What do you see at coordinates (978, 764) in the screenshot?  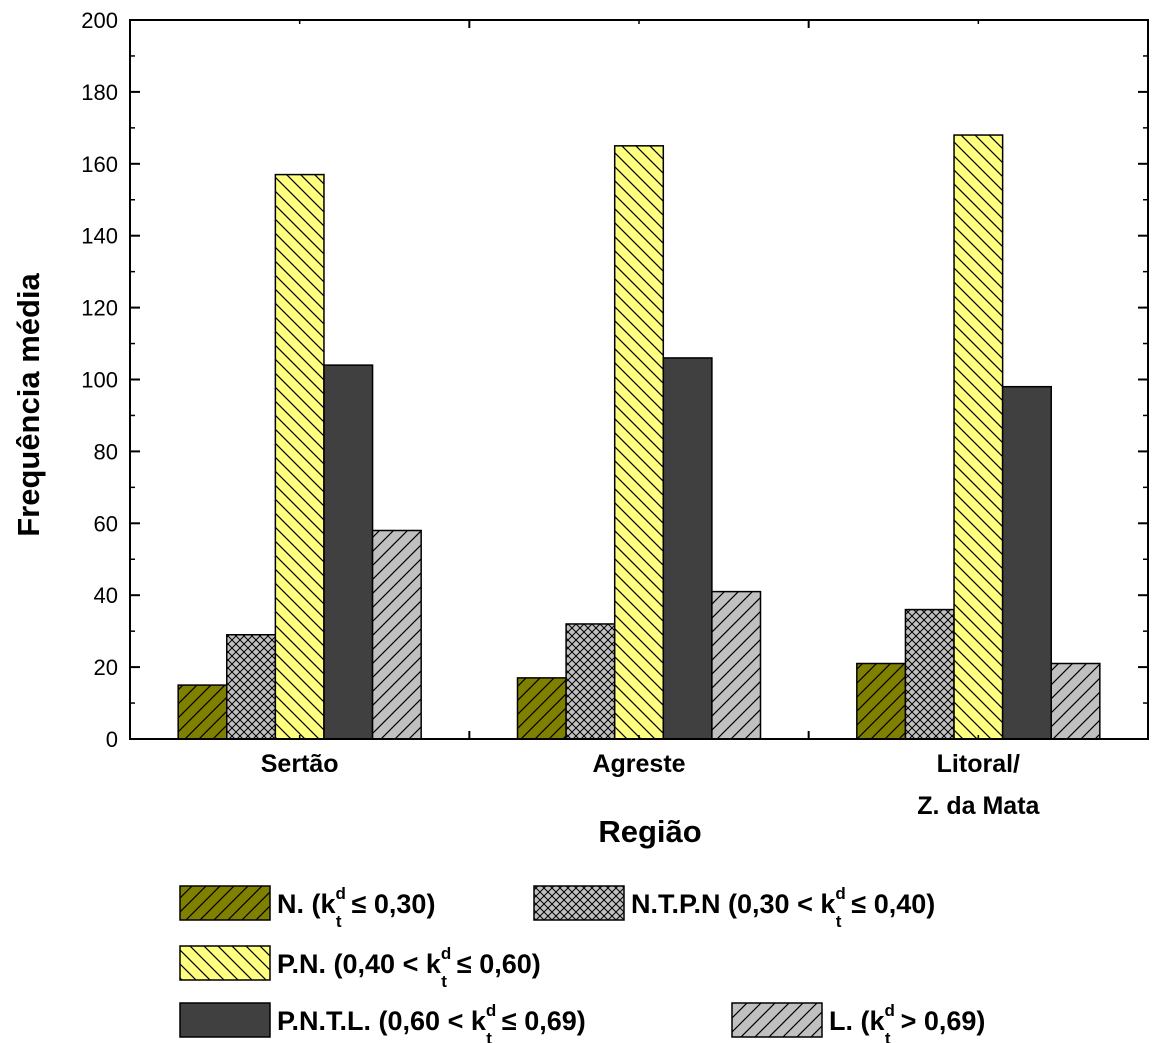 I see `x-category-label: Litoral/` at bounding box center [978, 764].